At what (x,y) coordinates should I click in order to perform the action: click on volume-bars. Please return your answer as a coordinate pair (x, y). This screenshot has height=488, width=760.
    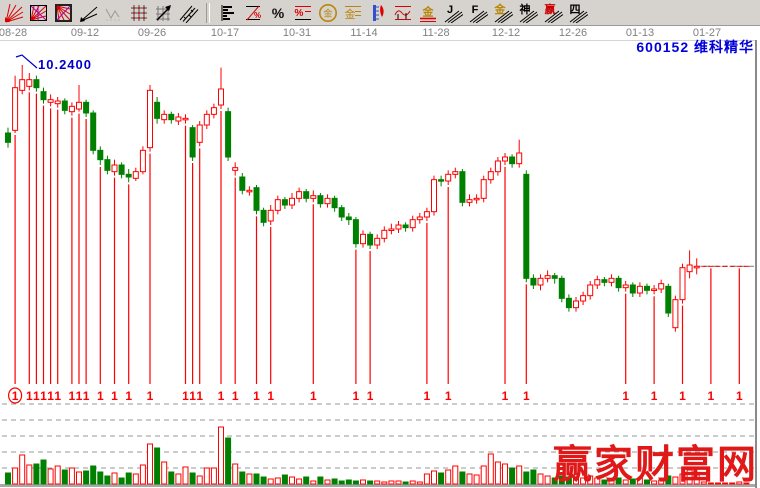
    Looking at the image, I should click on (377, 455).